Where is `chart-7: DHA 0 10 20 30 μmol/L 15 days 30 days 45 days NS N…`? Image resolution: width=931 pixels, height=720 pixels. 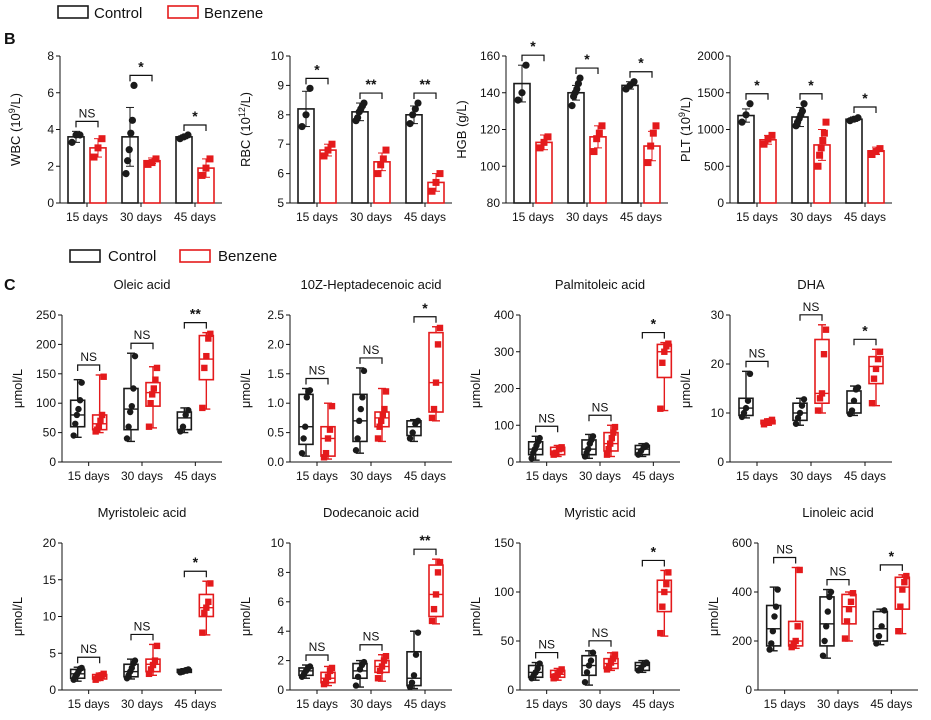 chart-7: DHA 0 10 20 30 μmol/L 15 days 30 days 45 days NS N… is located at coordinates (785, 380).